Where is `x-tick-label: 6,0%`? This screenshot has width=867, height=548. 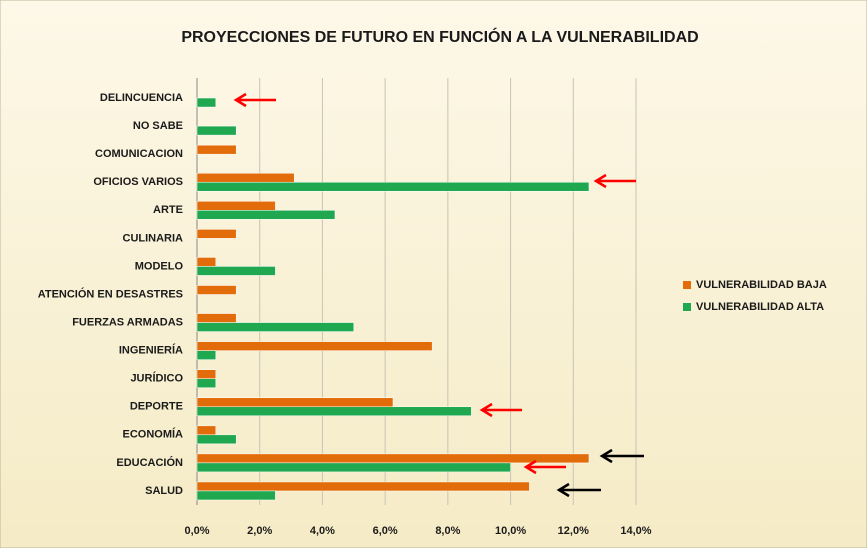
x-tick-label: 6,0% is located at coordinates (385, 531).